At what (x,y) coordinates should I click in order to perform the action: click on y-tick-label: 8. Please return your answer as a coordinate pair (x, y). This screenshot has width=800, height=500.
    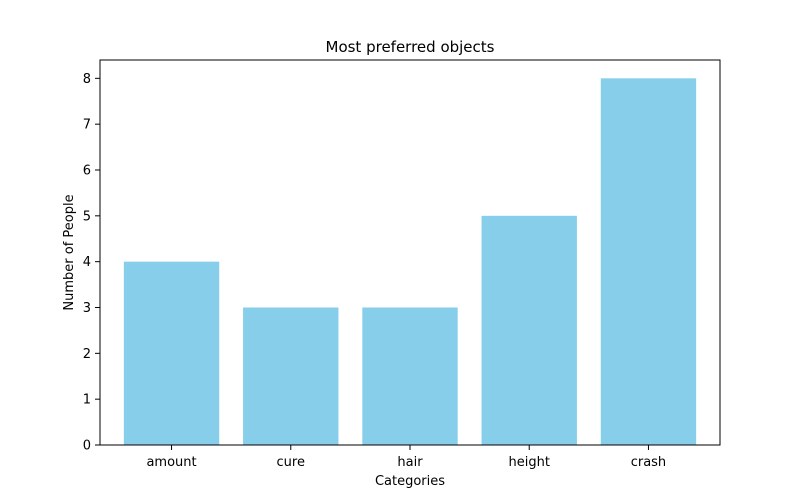
    Looking at the image, I should click on (87, 79).